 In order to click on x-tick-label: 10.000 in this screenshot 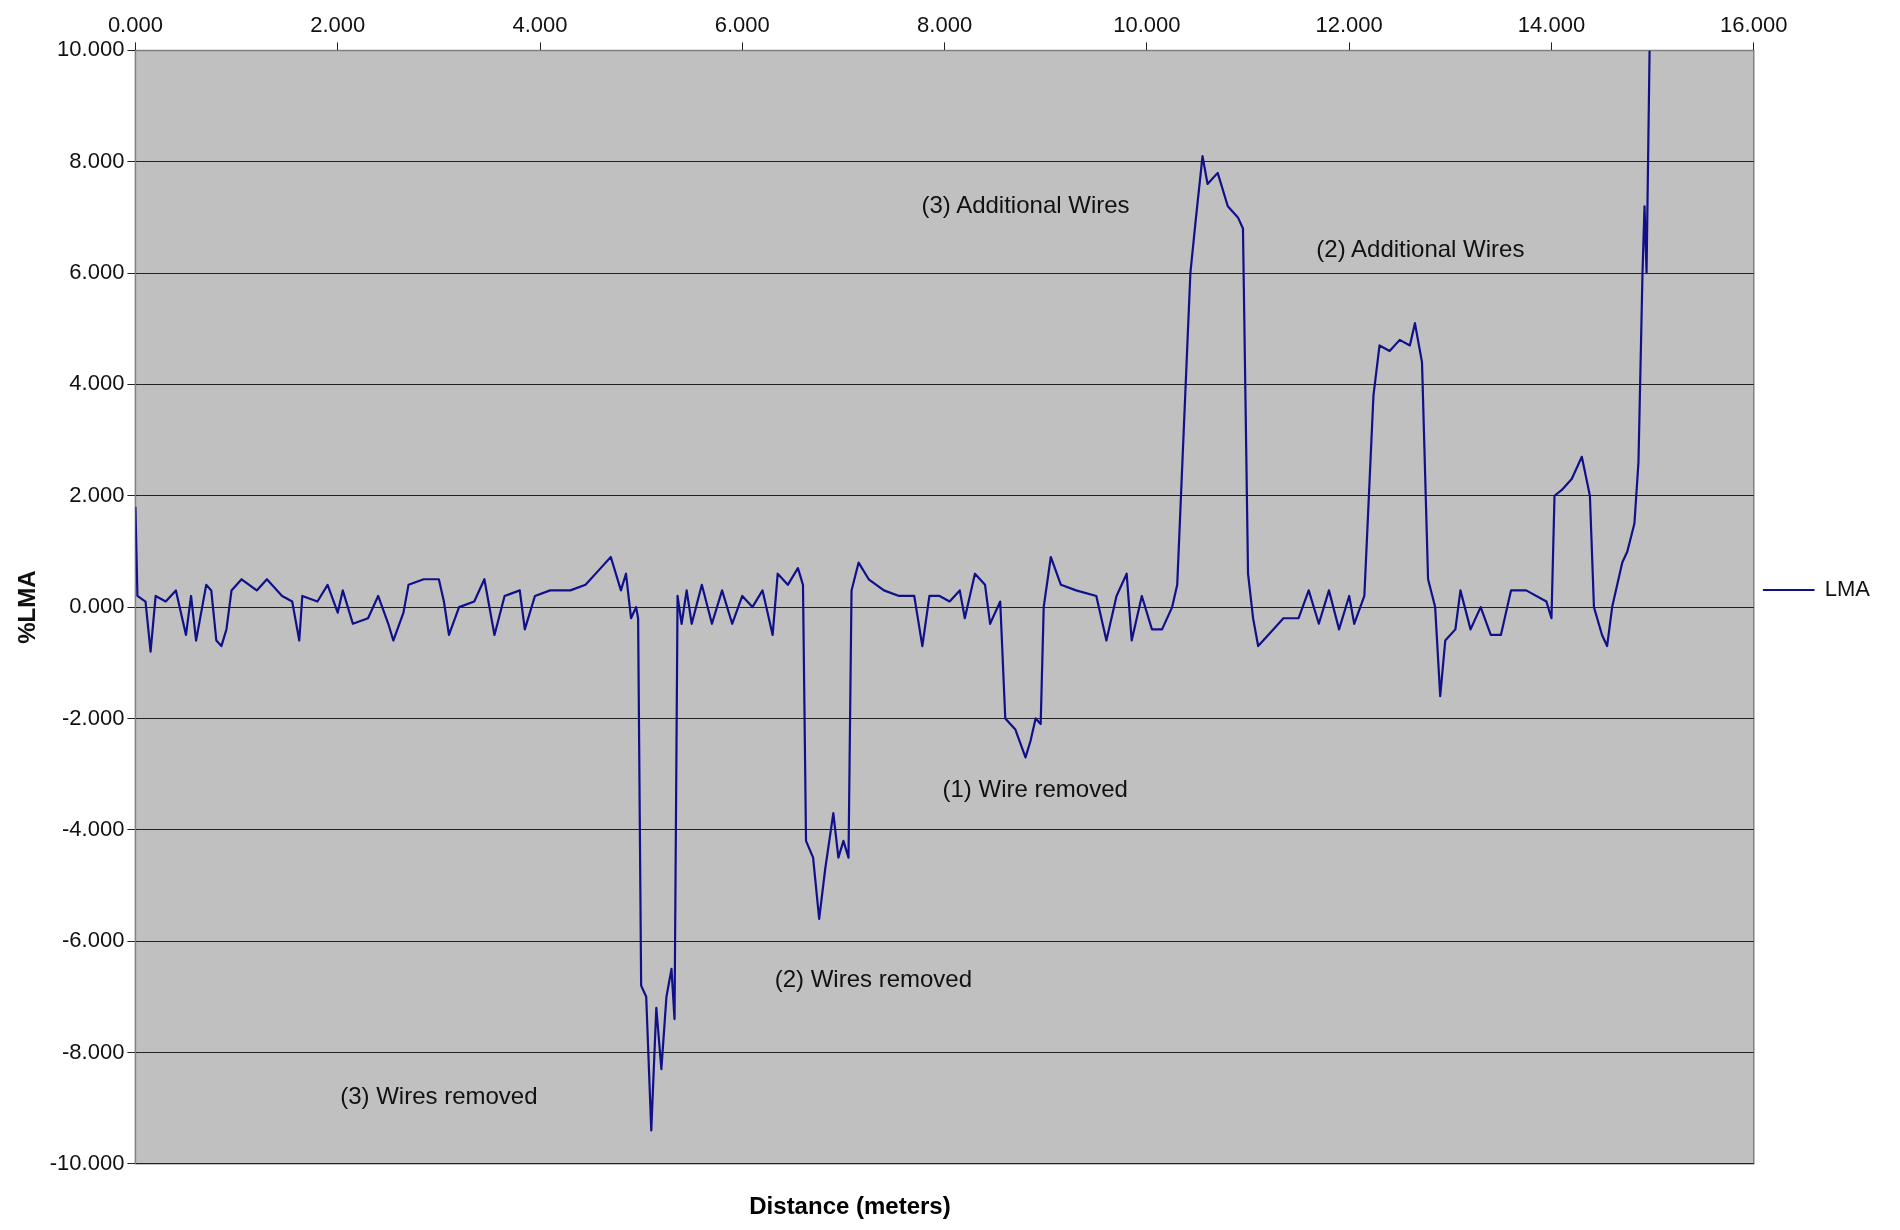, I will do `click(1147, 25)`.